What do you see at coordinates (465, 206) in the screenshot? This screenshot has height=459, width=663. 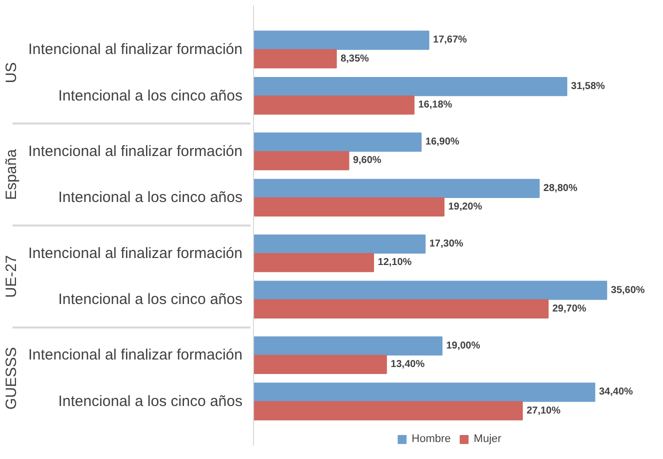 I see `data-label: 19,20%` at bounding box center [465, 206].